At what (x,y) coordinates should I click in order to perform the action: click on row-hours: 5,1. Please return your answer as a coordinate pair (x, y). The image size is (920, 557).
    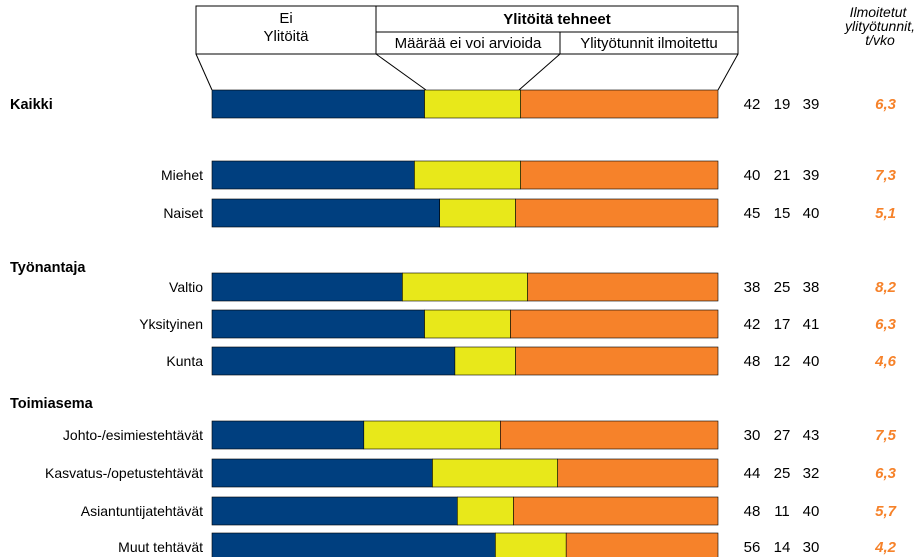
    Looking at the image, I should click on (885, 213).